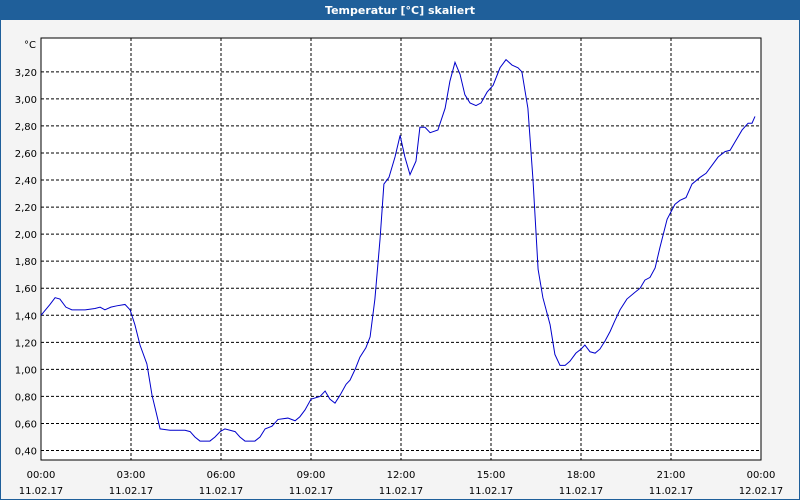 This screenshot has width=800, height=500. Describe the element at coordinates (26, 100) in the screenshot. I see `y-tick-label: 3,00` at that location.